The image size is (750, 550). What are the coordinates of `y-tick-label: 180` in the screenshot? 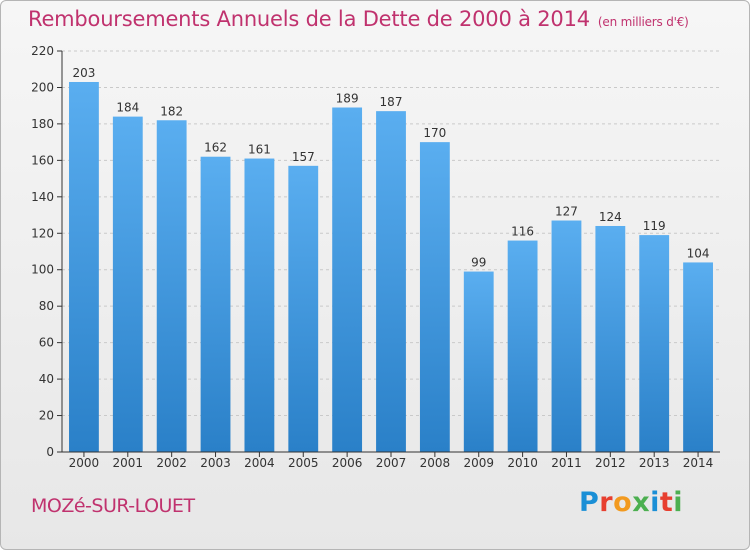 It's located at (42, 124).